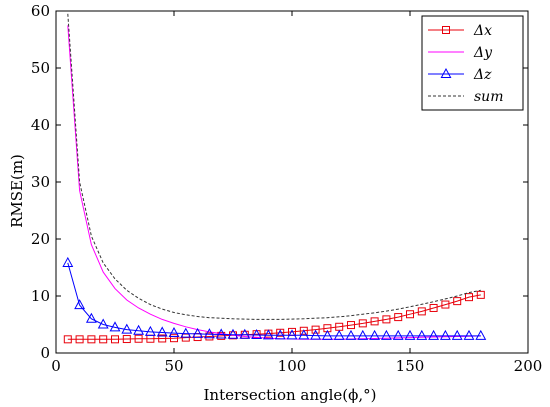  I want to click on legend-item-delta-y: Δy, so click(460, 53).